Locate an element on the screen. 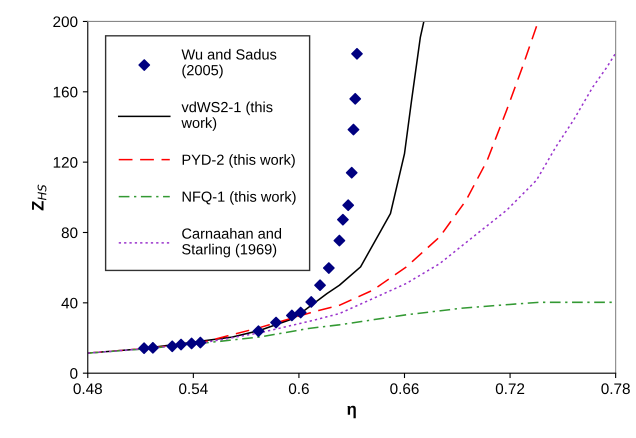 This screenshot has height=438, width=636. x-tick-label: 0.54 is located at coordinates (193, 388).